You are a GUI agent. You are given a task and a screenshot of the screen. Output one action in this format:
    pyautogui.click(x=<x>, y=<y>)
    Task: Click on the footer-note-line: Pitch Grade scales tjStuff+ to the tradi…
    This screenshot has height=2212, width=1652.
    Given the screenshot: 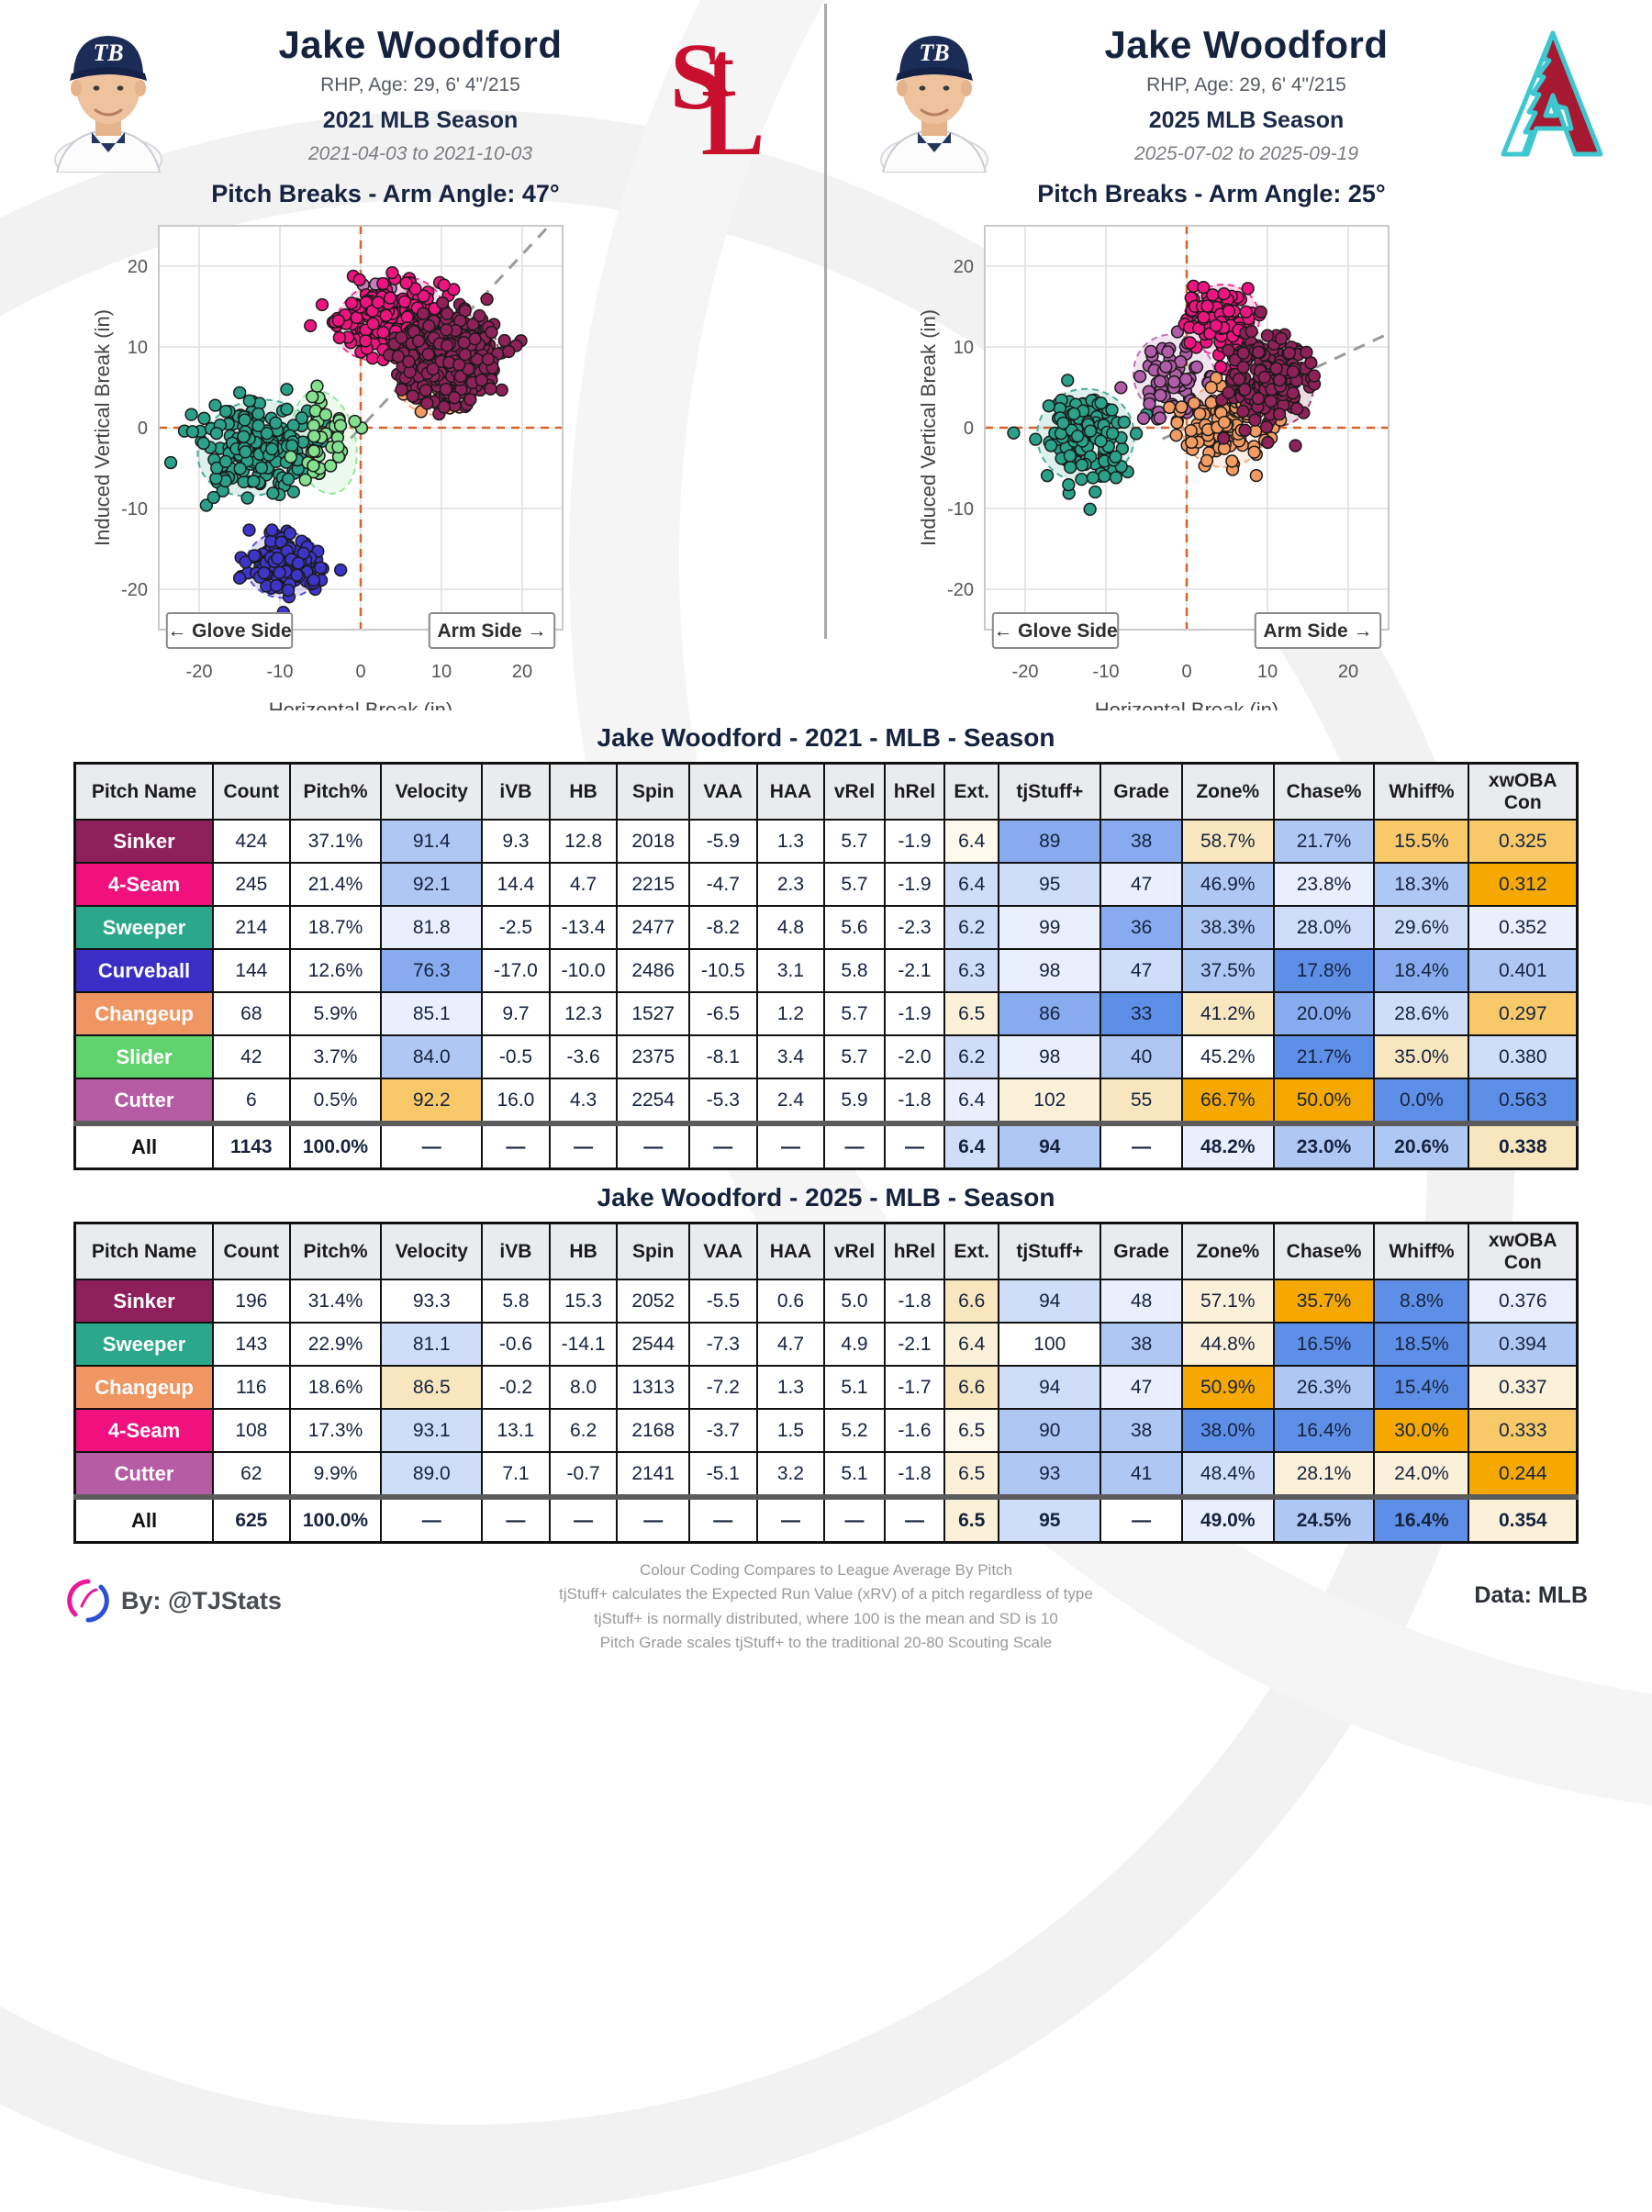 What is the action you would take?
    pyautogui.click(x=826, y=1643)
    